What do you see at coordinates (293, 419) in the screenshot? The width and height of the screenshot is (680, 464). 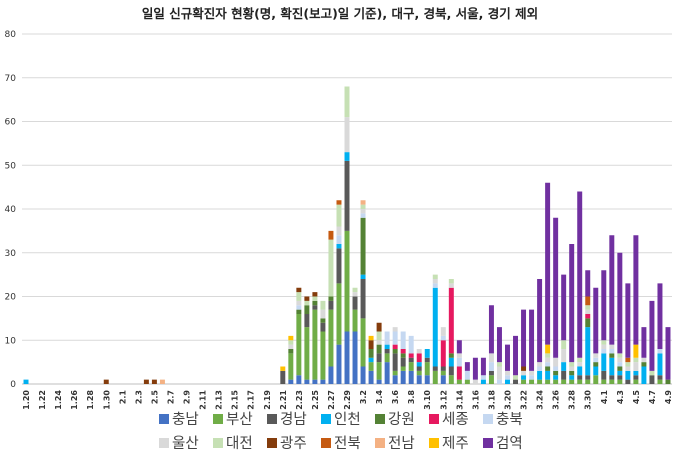 I see `legend-label: 경남` at bounding box center [293, 419].